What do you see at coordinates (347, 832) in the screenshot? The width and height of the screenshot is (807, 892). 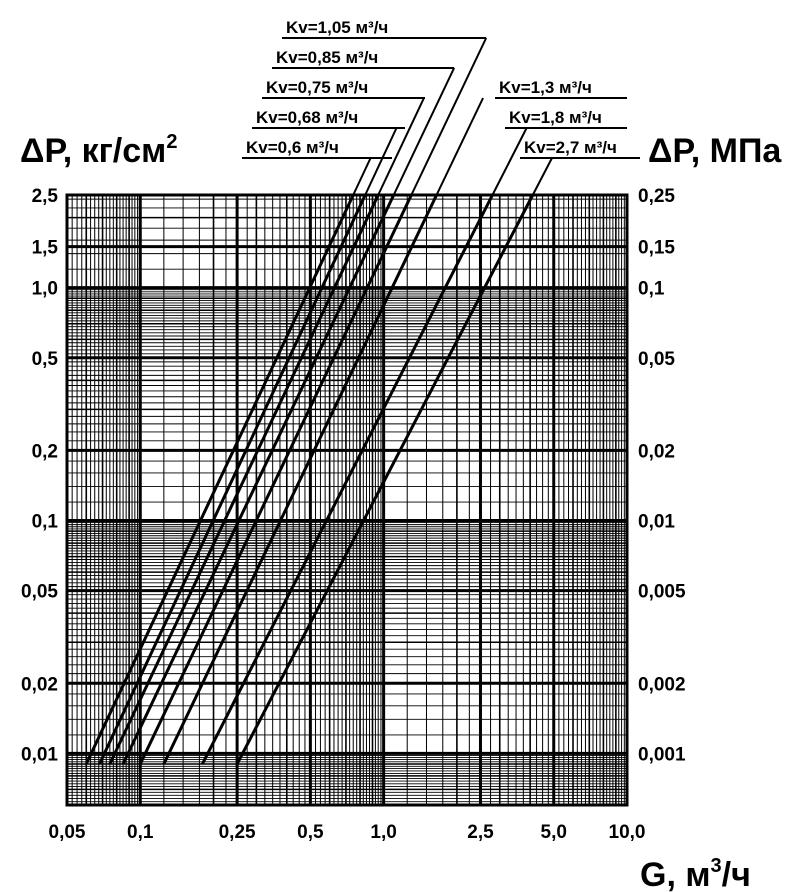 I see `x-tick-labels: 0,05 0,1 0,25 0,5 1,0 2,5 5,0 10,0` at bounding box center [347, 832].